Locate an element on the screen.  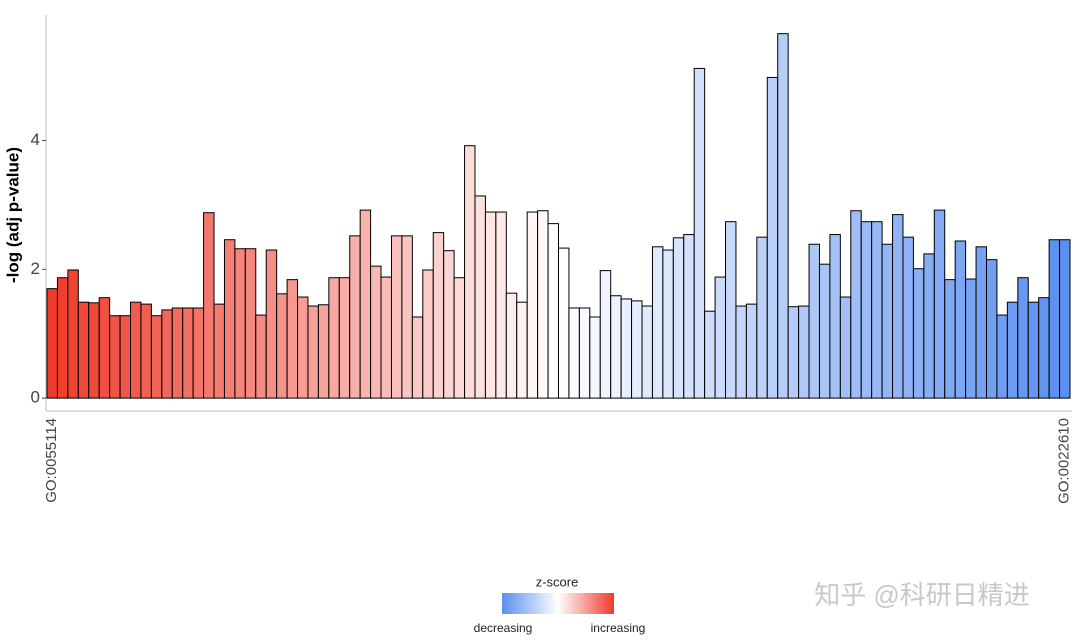
watermark: 知乎 @科研日精进 is located at coordinates (922, 595).